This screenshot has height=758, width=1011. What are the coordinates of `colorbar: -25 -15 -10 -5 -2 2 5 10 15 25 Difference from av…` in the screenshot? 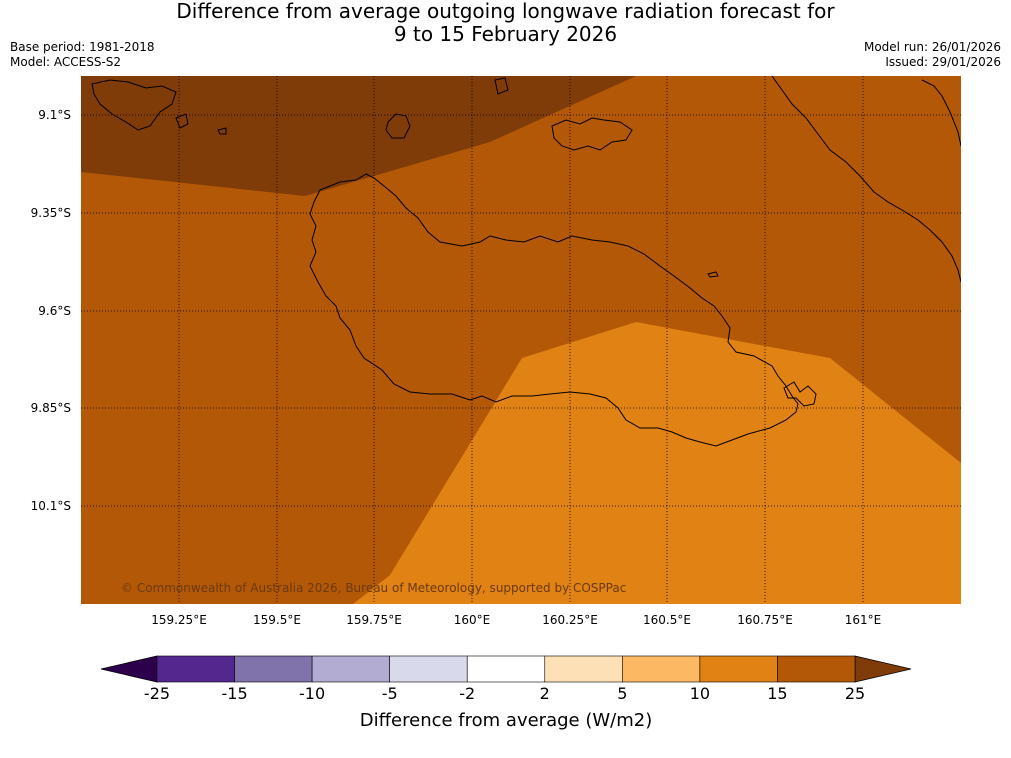 It's located at (506, 693).